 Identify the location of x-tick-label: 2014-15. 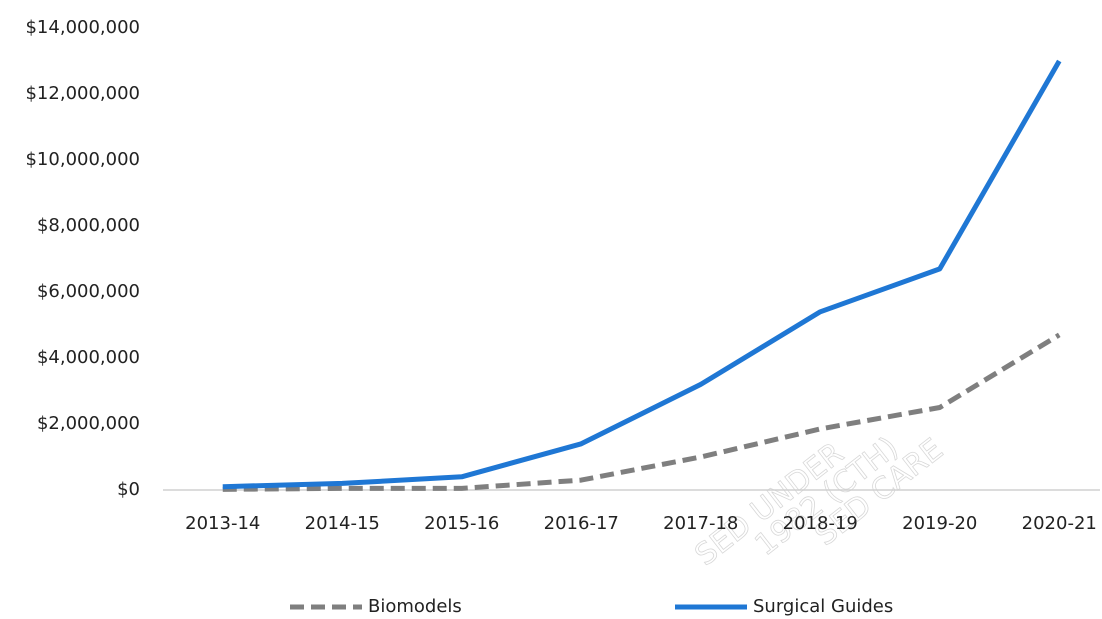
(342, 523).